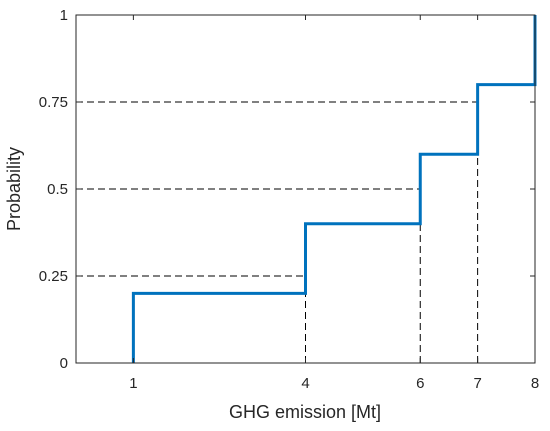 This screenshot has width=550, height=431. I want to click on x-tick-label: 4, so click(305, 383).